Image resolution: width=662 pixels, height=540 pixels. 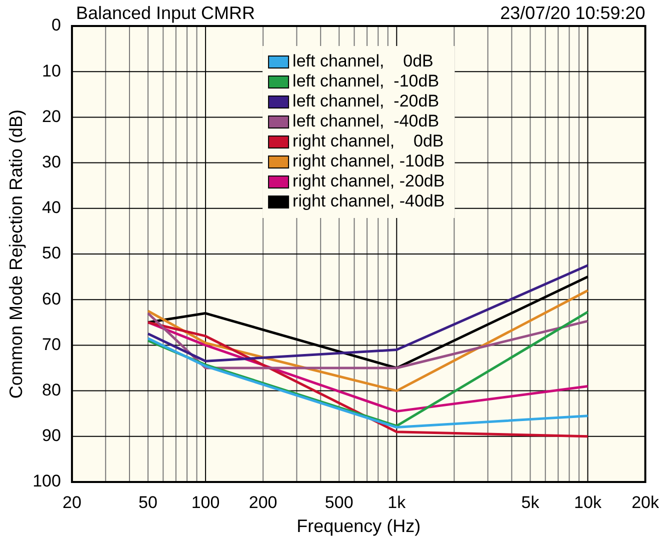 I want to click on chart-title: Balanced Input CMRR, so click(x=166, y=12).